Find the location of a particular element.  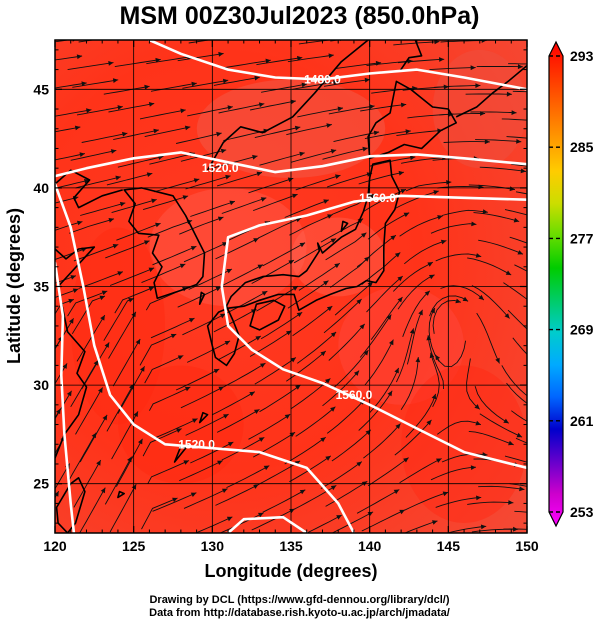

contour-label-4: 1520.0 is located at coordinates (196, 444).